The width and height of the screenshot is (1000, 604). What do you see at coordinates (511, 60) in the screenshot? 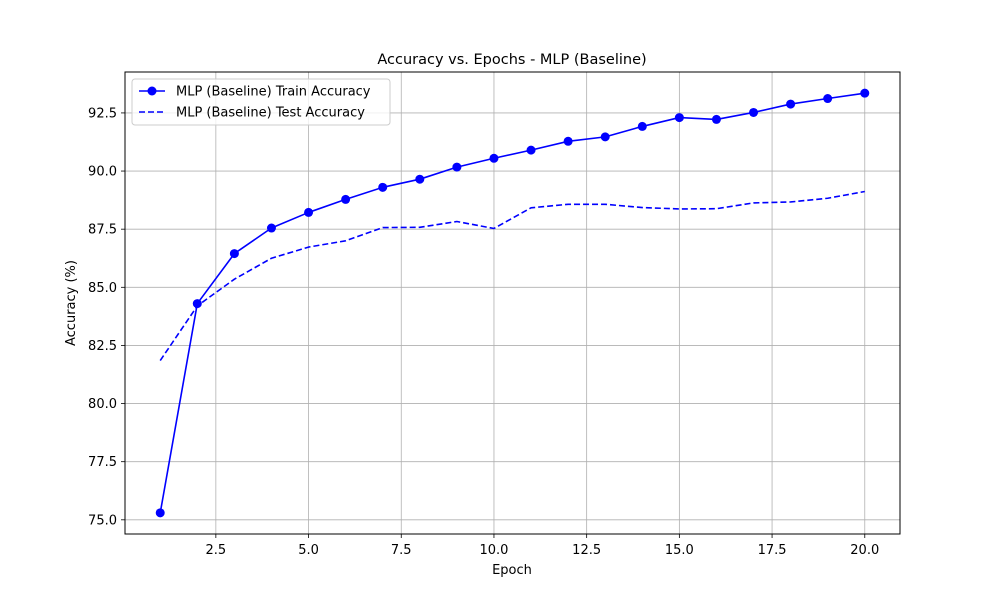
I see `chart-title: Accuracy vs. Epochs - MLP (Baseline)` at bounding box center [511, 60].